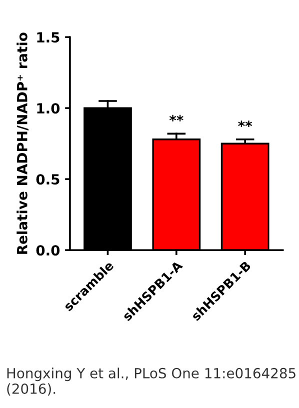 The width and height of the screenshot is (299, 408). I want to click on text: Hongxing Y et al., PLoS One 11:e0164285 (2016)., so click(151, 382).